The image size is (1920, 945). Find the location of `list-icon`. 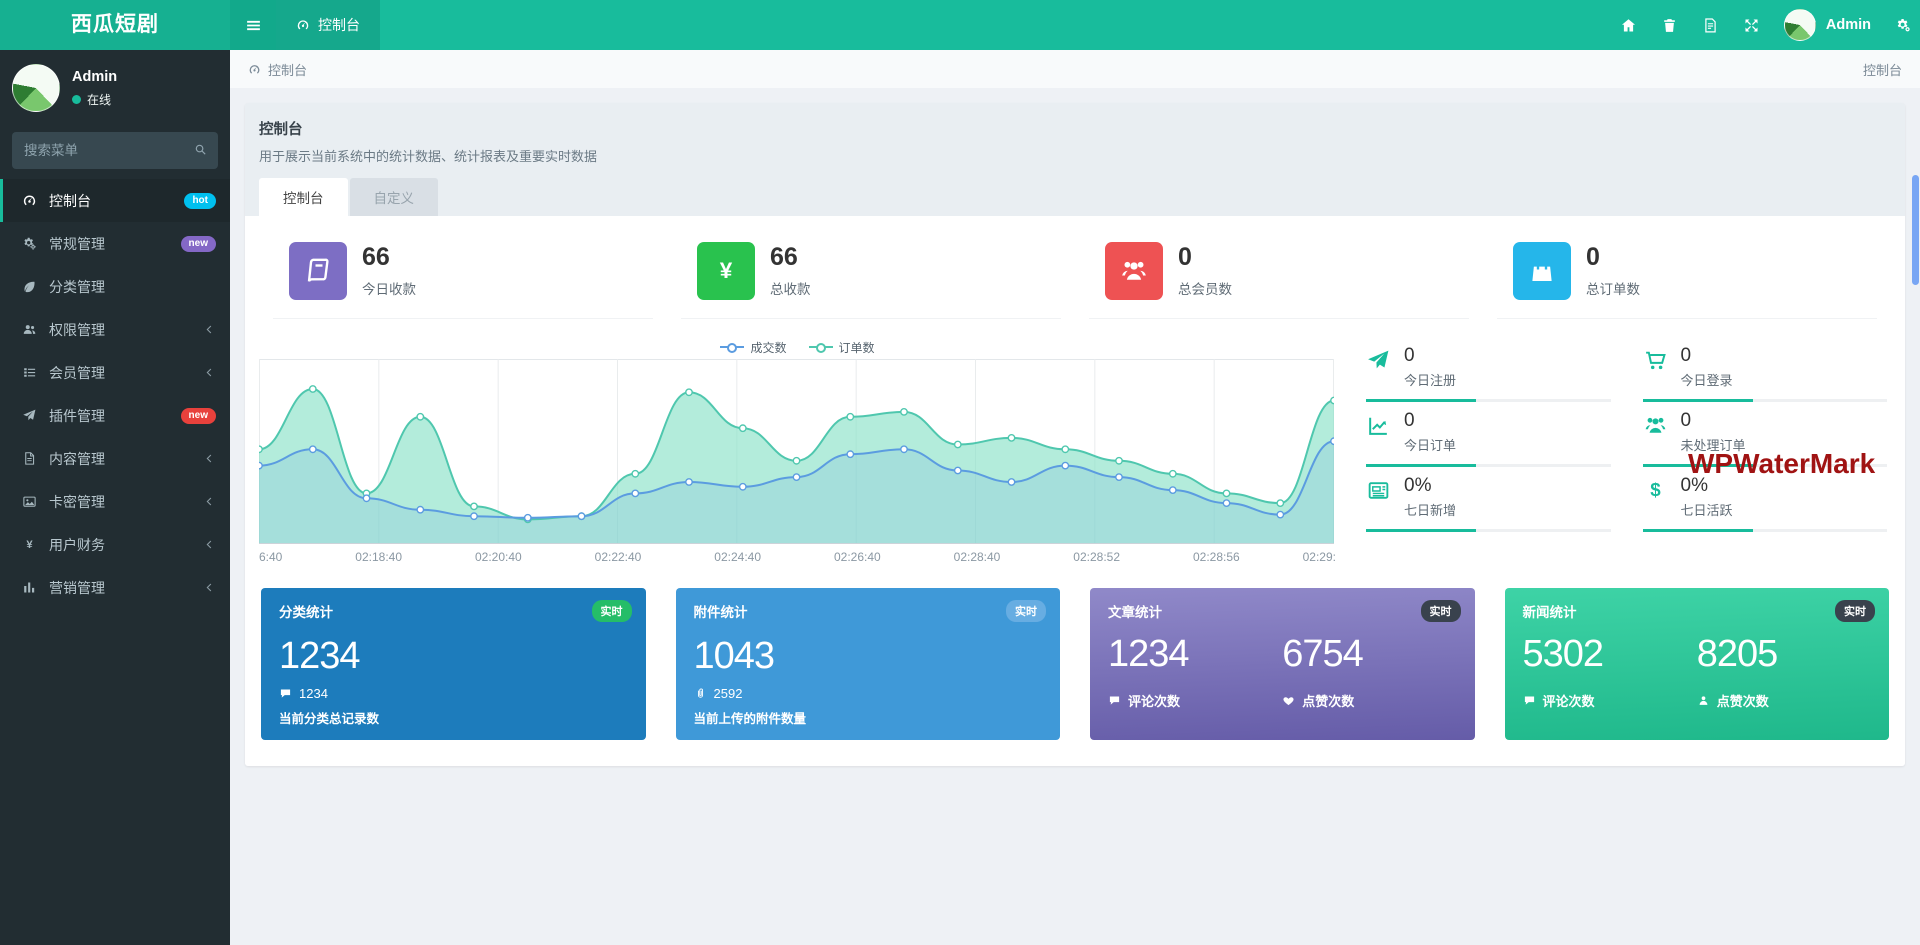

list-icon is located at coordinates (29, 372).